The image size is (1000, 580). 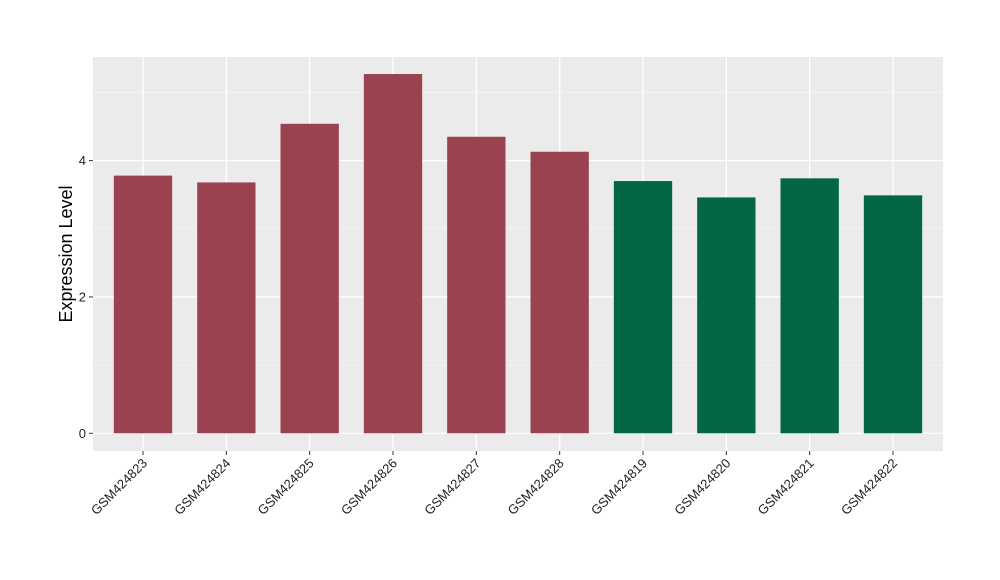 I want to click on y-tick-label: 2, so click(x=82, y=296).